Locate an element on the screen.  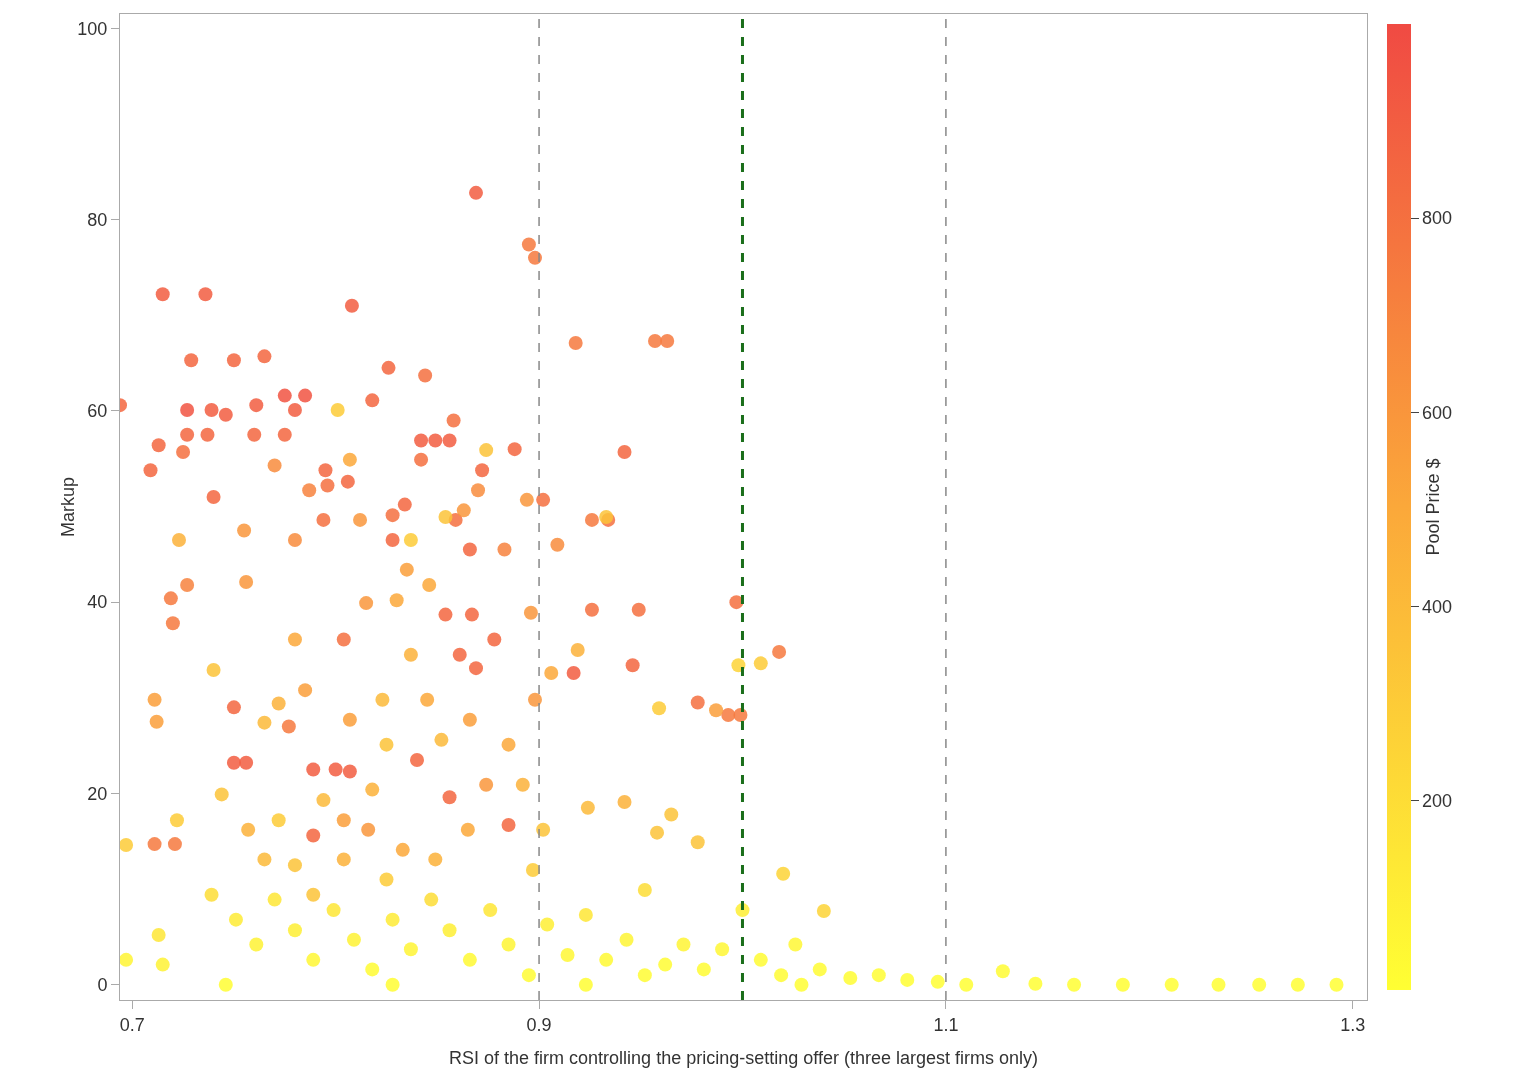
y-tick-label: 0 is located at coordinates (102, 985).